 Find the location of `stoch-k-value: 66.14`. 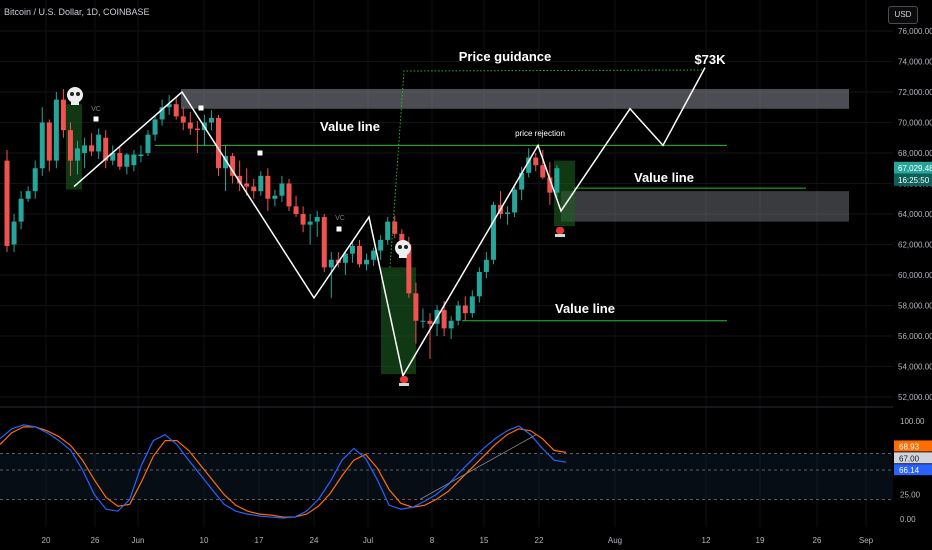

stoch-k-value: 66.14 is located at coordinates (909, 470).